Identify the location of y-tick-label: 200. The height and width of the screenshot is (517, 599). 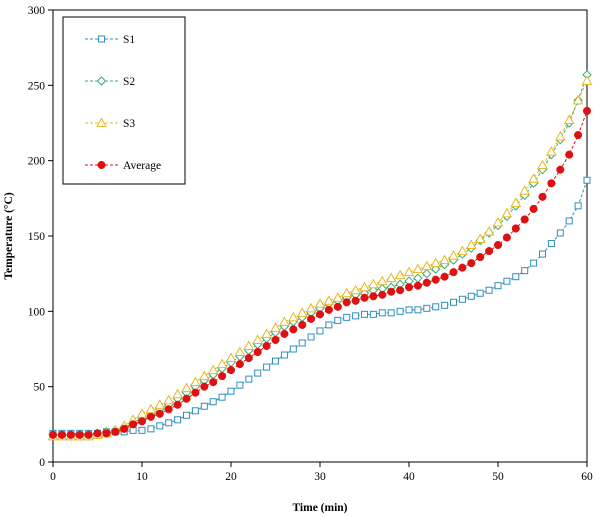
(37, 162).